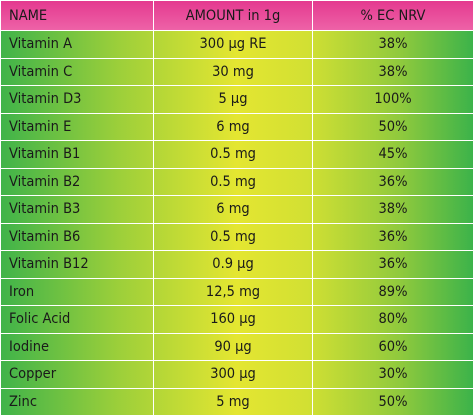 The image size is (473, 416). Describe the element at coordinates (77, 292) in the screenshot. I see `table-cell: Iron` at that location.